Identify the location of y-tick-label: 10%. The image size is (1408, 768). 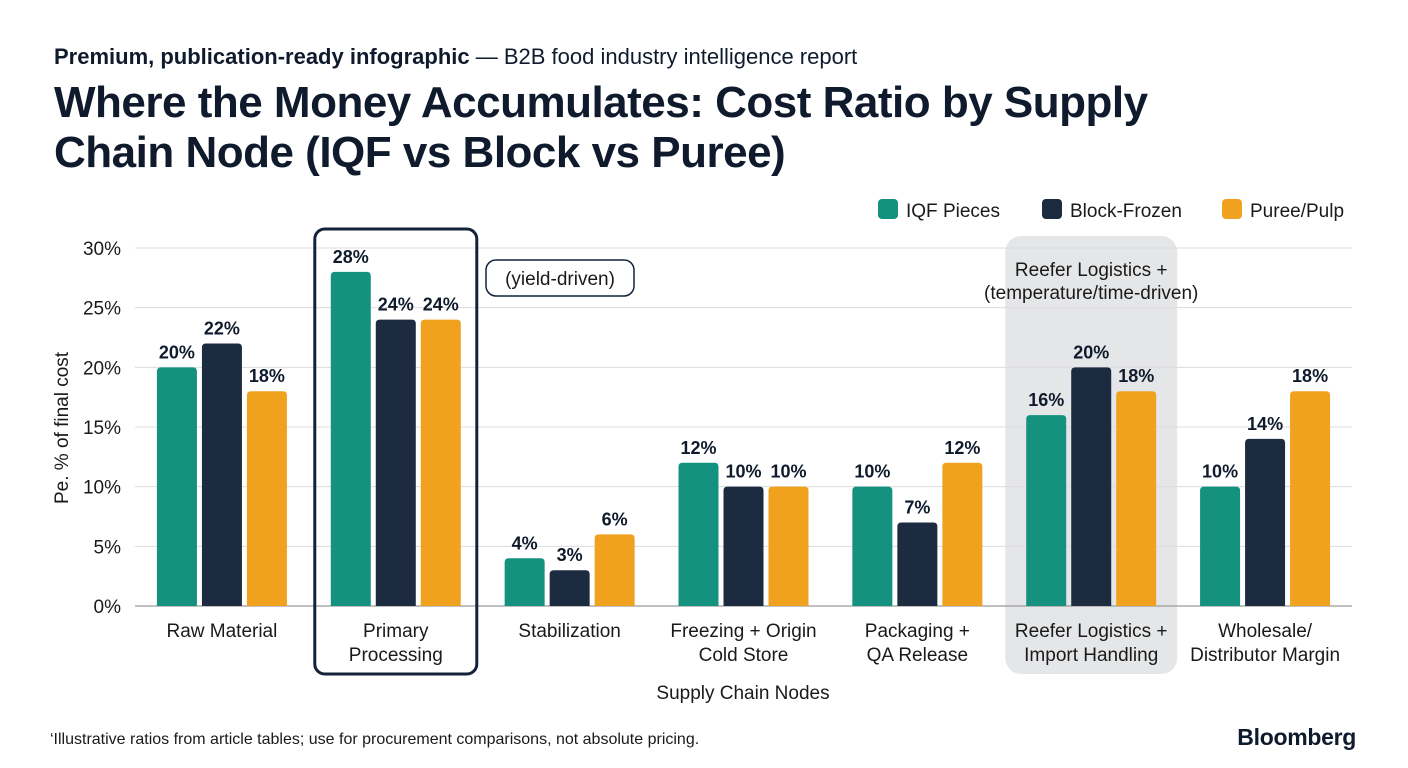
(102, 488).